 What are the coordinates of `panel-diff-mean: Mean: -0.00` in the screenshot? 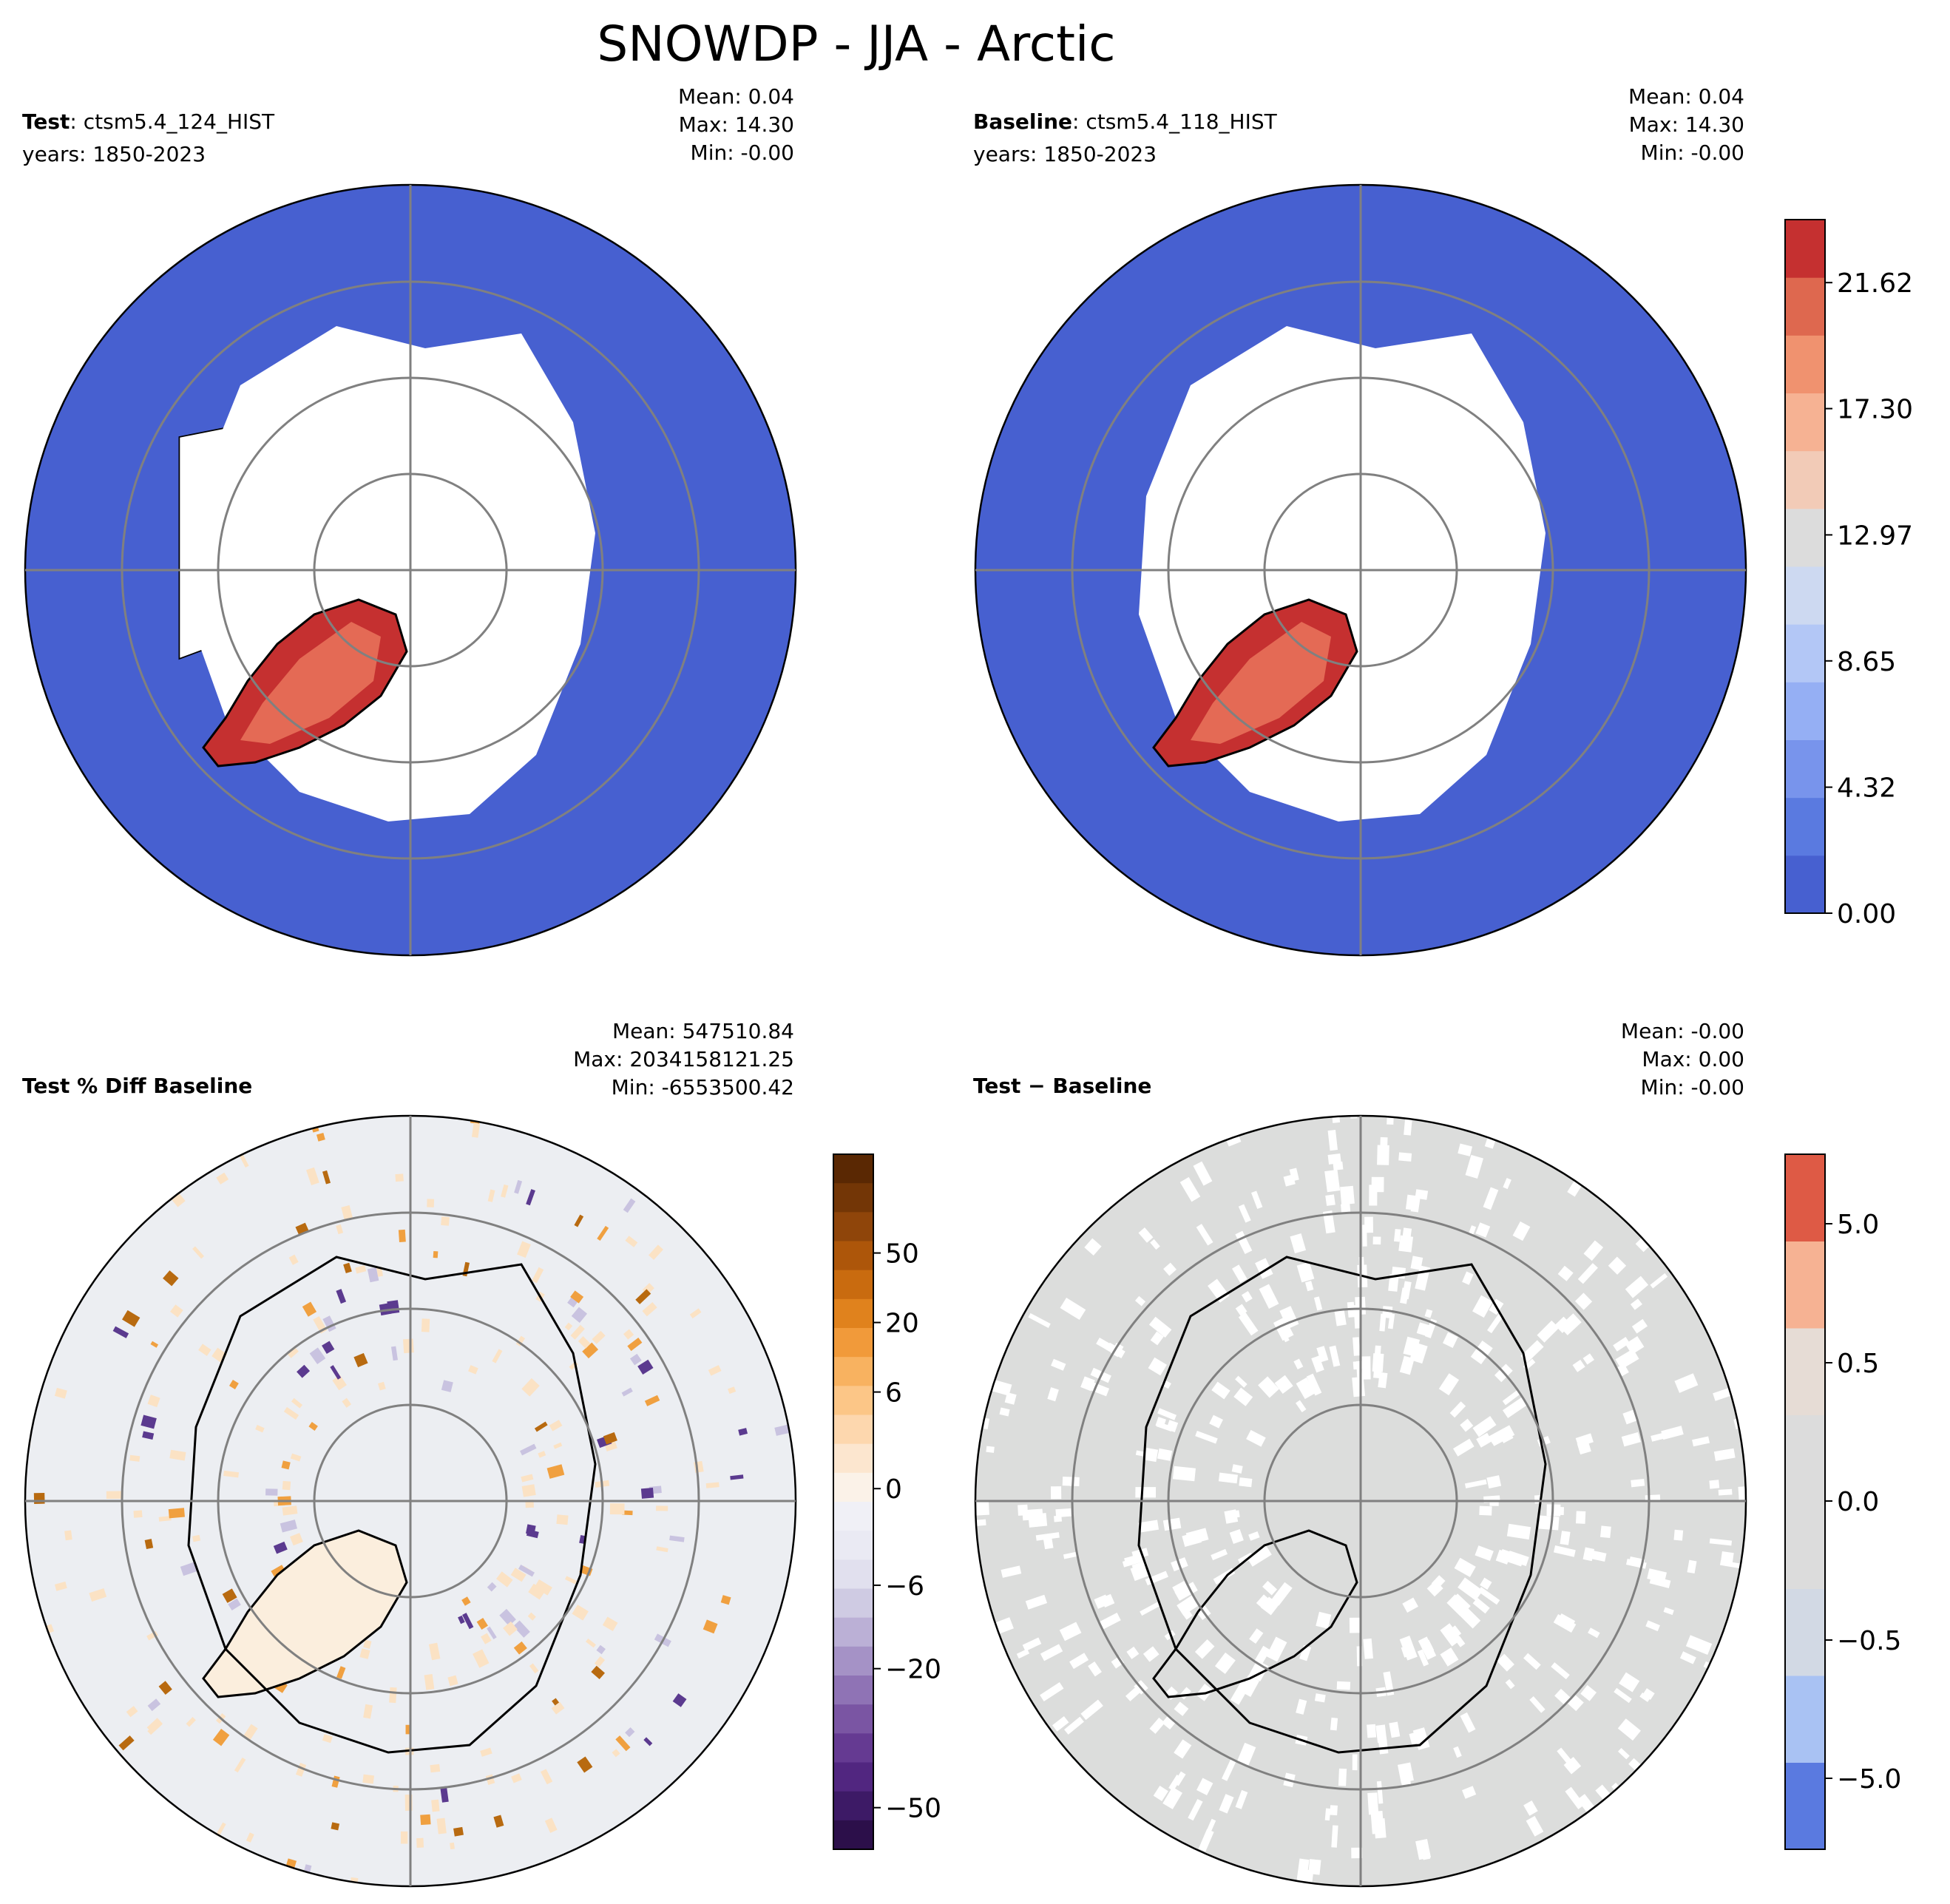 It's located at (1682, 1031).